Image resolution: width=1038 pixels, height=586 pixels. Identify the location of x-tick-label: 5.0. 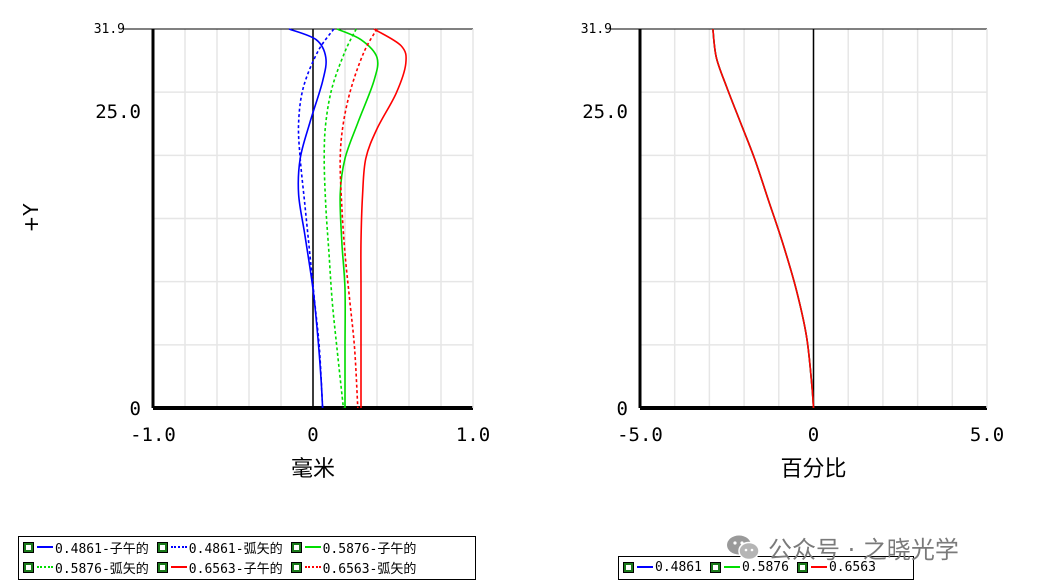
(987, 435).